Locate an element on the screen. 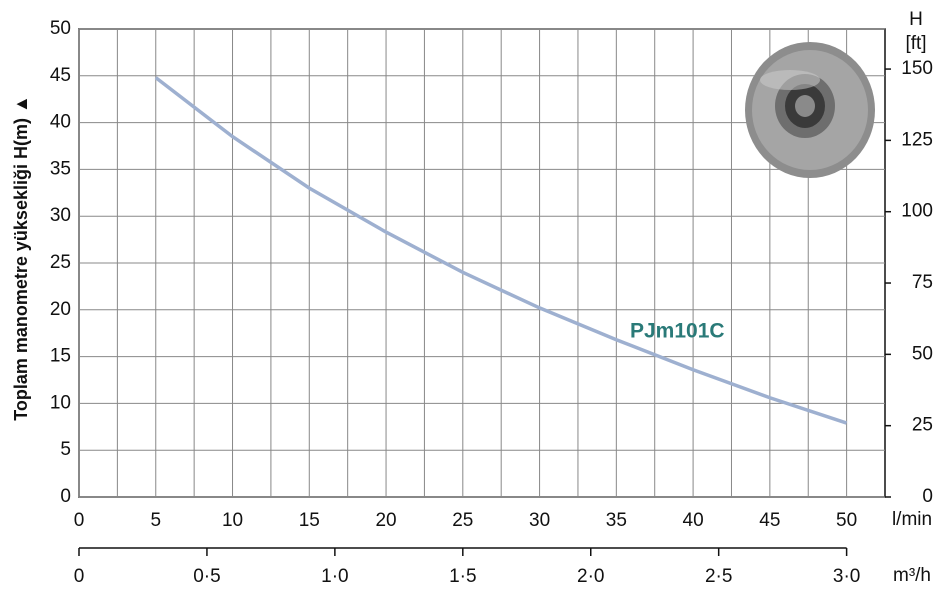 This screenshot has width=942, height=602. impeller-photo is located at coordinates (810, 110).